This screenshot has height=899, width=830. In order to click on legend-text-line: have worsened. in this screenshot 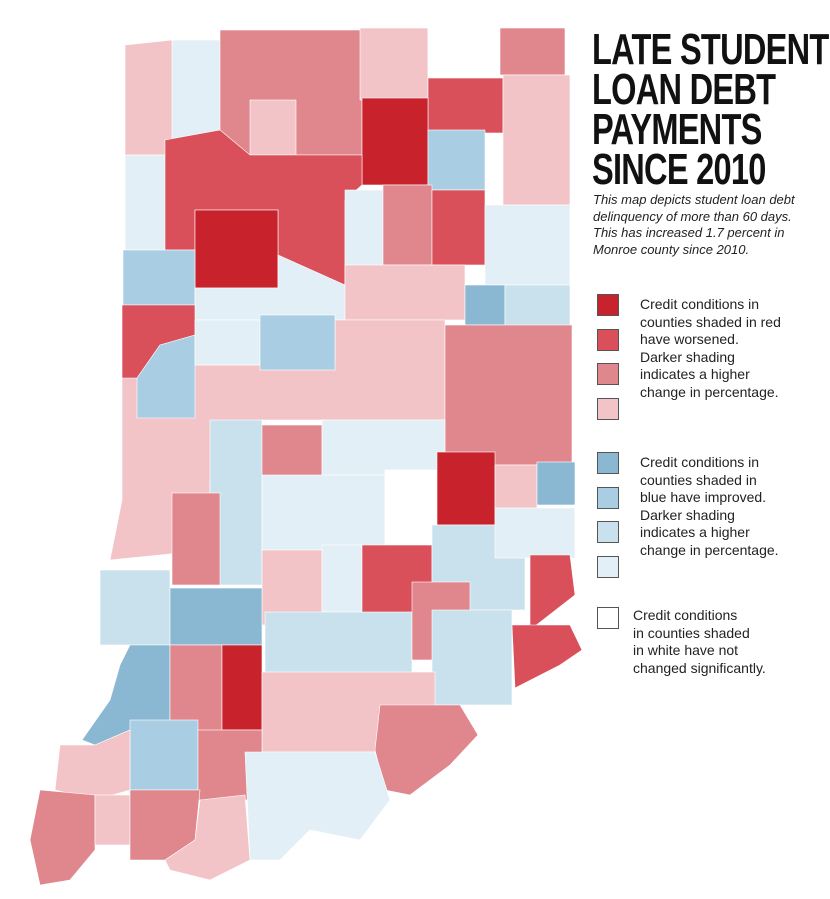, I will do `click(689, 339)`.